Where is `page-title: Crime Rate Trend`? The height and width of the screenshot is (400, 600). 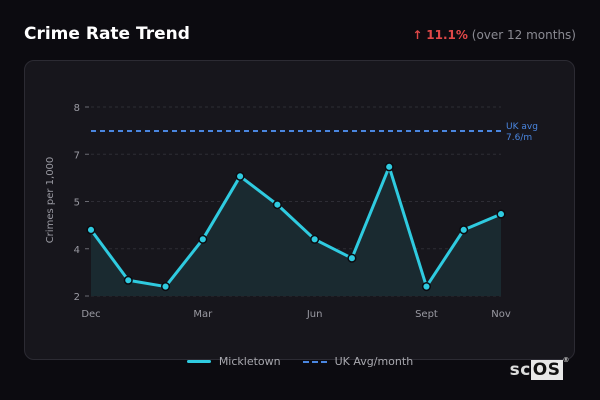 page-title: Crime Rate Trend is located at coordinates (107, 34).